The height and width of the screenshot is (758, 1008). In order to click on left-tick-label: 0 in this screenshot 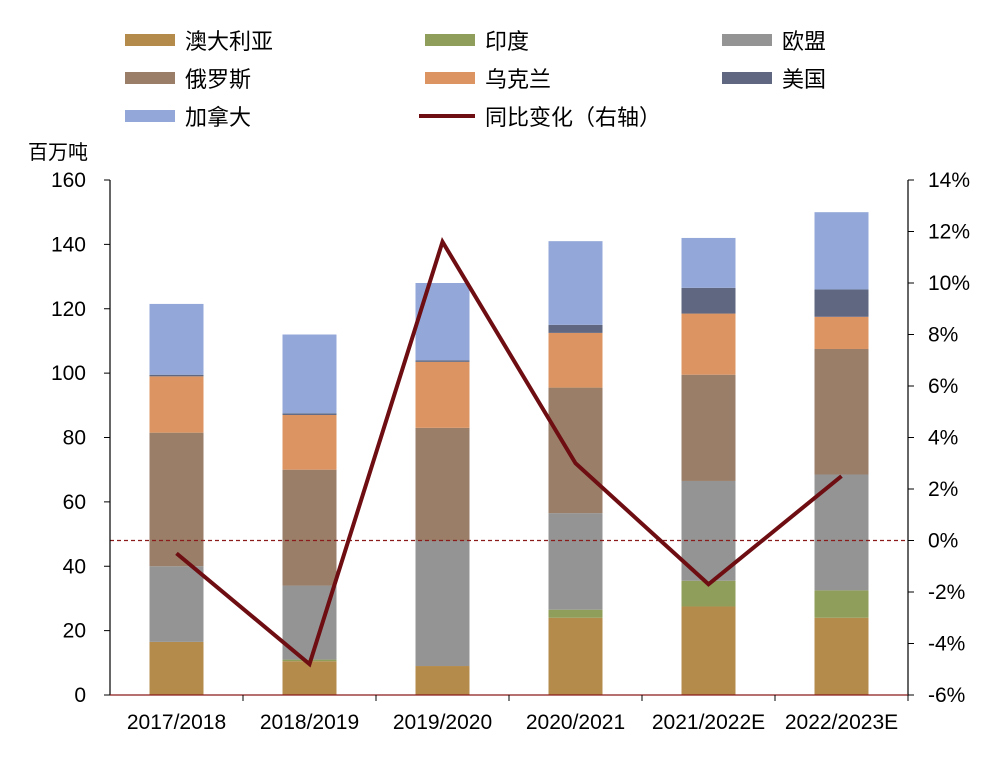, I will do `click(80, 695)`.